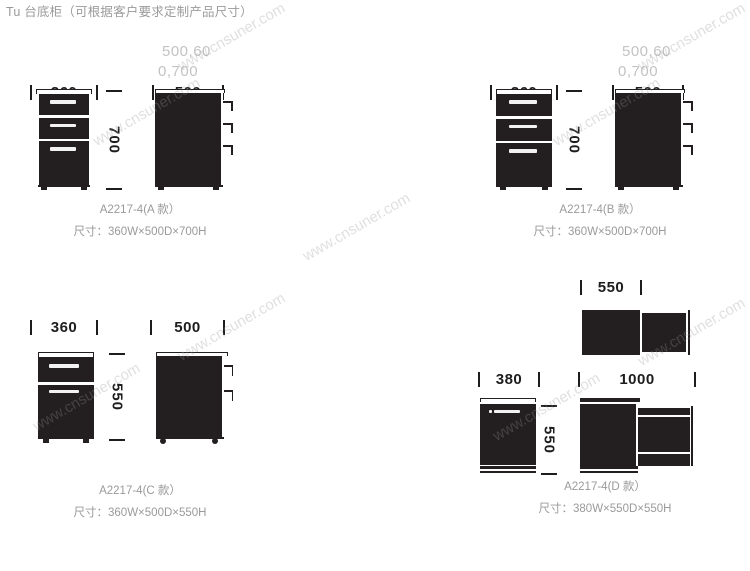 The image size is (750, 571). What do you see at coordinates (574, 140) in the screenshot?
I see `dimension-b-height: 700` at bounding box center [574, 140].